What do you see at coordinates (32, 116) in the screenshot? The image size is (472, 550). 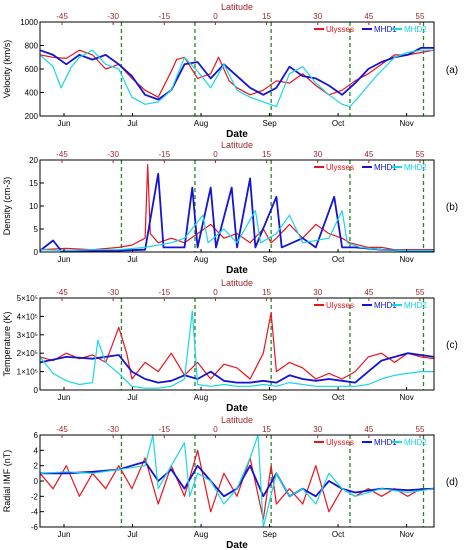 I see `y-tick-label: 200` at bounding box center [32, 116].